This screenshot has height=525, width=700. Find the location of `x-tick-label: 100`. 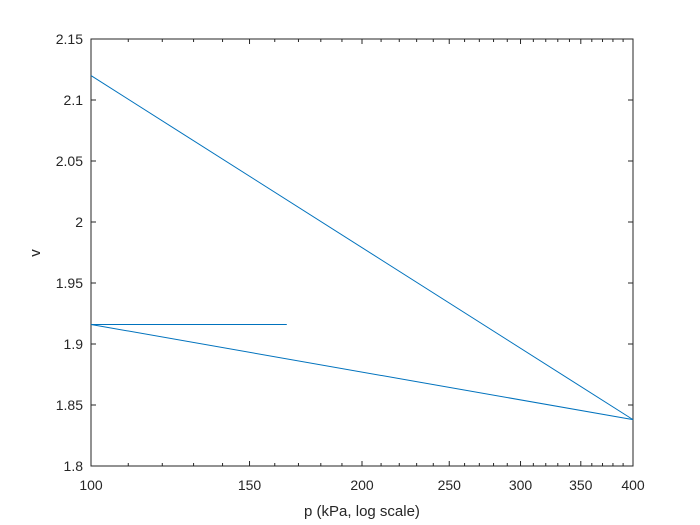

x-tick-label: 100 is located at coordinates (91, 485).